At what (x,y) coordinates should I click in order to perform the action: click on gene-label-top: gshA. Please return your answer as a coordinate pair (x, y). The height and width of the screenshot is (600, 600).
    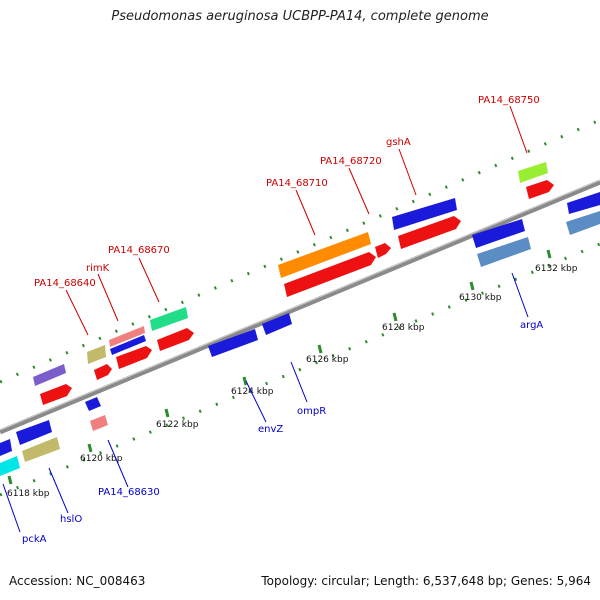
    Looking at the image, I should click on (398, 142).